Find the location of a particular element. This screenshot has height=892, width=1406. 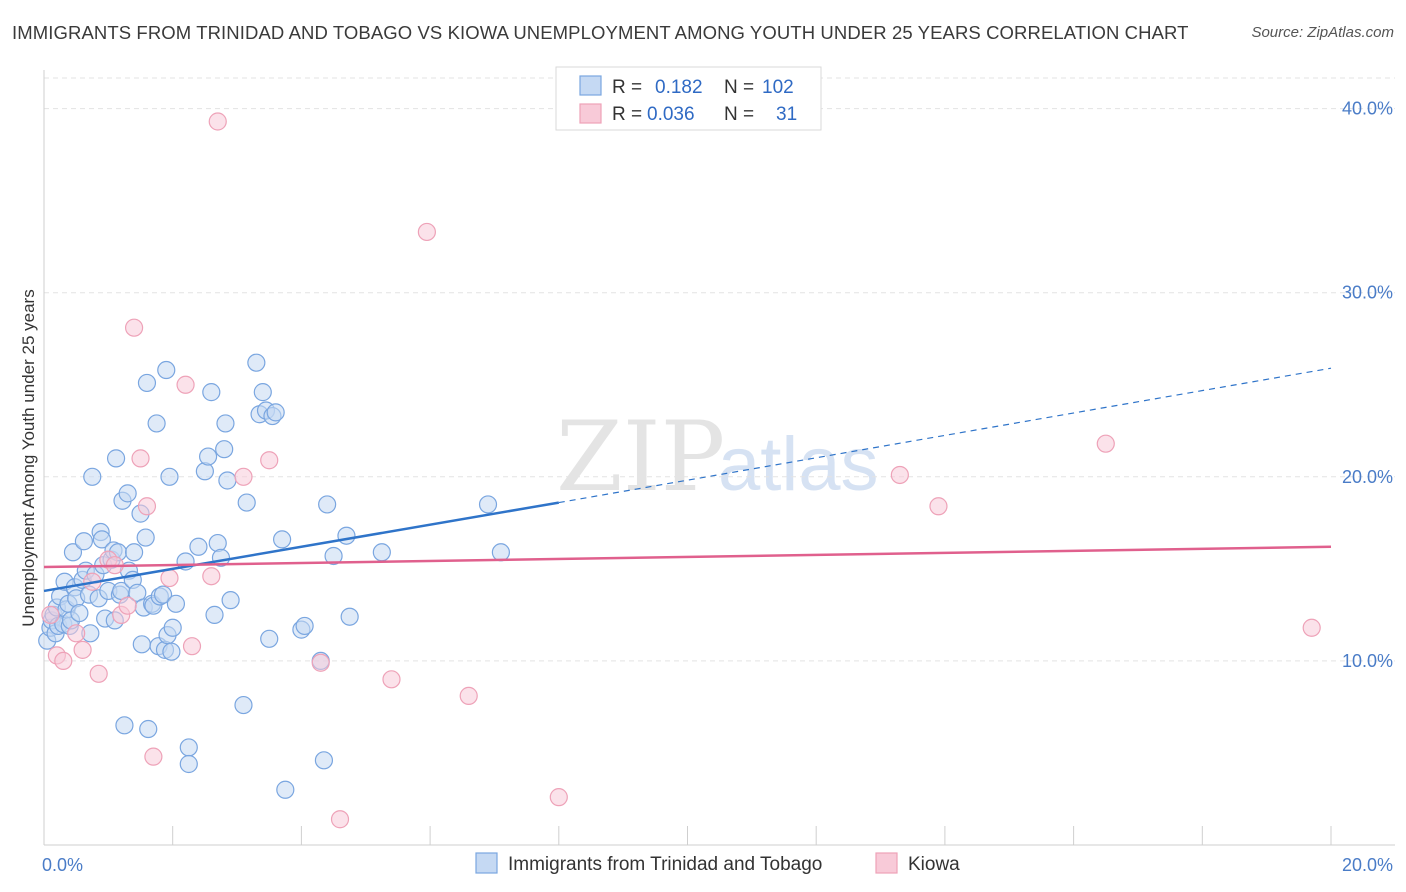

legend-r-value-pink: 0.036 is located at coordinates (671, 114).